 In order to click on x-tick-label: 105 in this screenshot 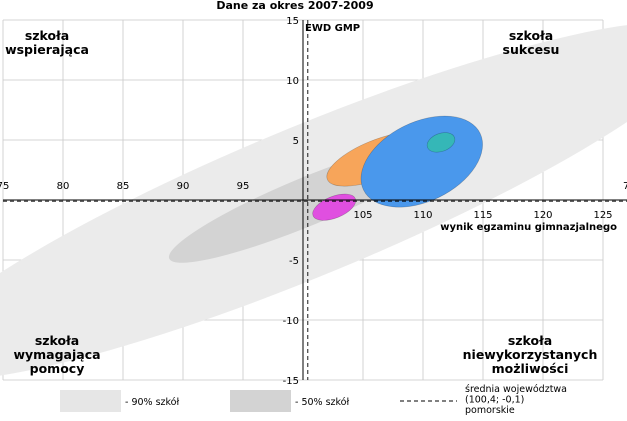, I will do `click(362, 215)`.